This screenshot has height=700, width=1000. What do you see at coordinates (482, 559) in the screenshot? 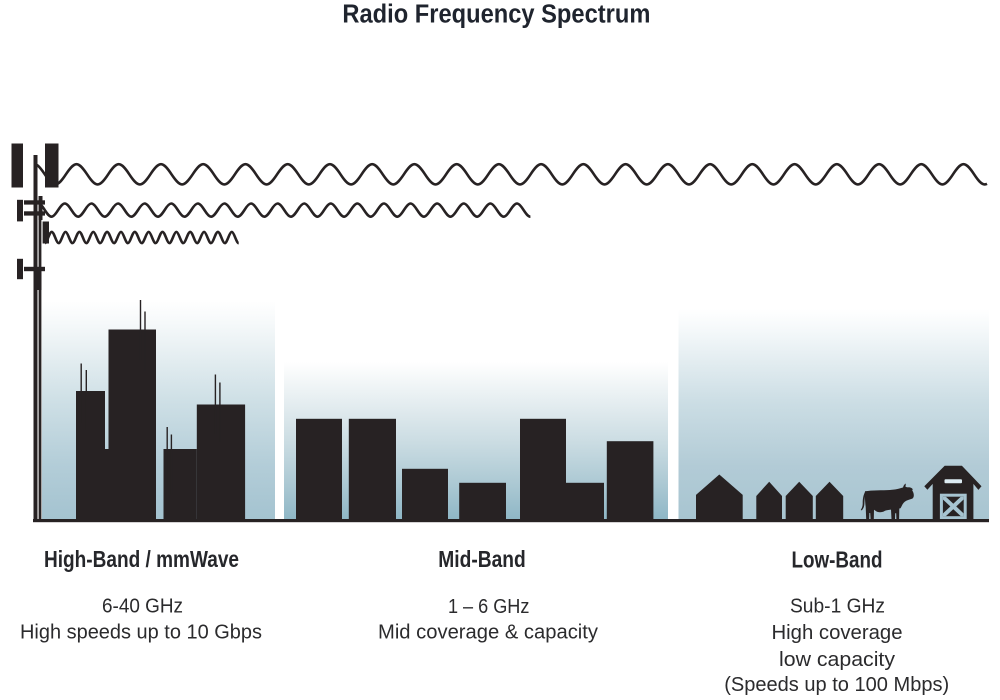
I see `svg-text: Mid-Band` at bounding box center [482, 559].